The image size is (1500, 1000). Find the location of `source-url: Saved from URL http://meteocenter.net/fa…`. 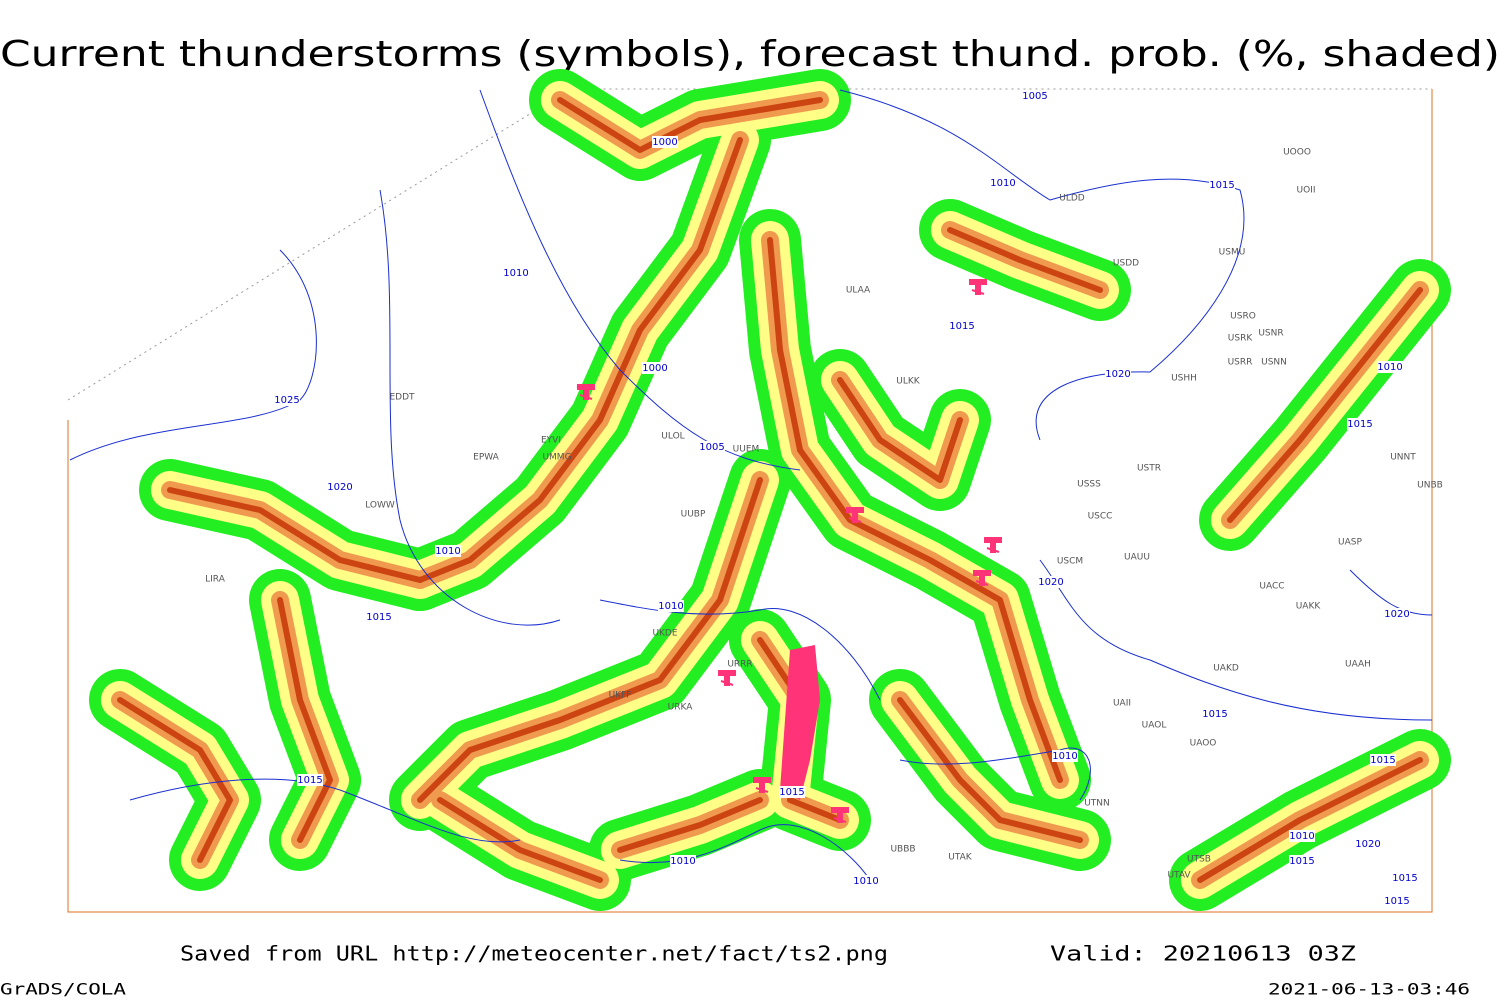

source-url: Saved from URL http://meteocenter.net/fa… is located at coordinates (534, 954).